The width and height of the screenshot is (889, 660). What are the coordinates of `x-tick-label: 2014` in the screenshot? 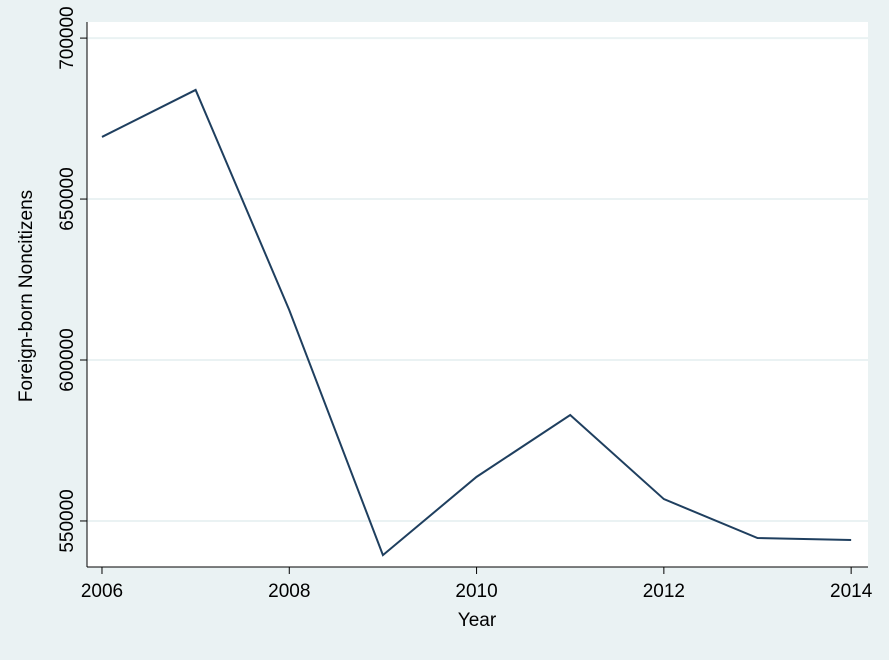 It's located at (851, 591).